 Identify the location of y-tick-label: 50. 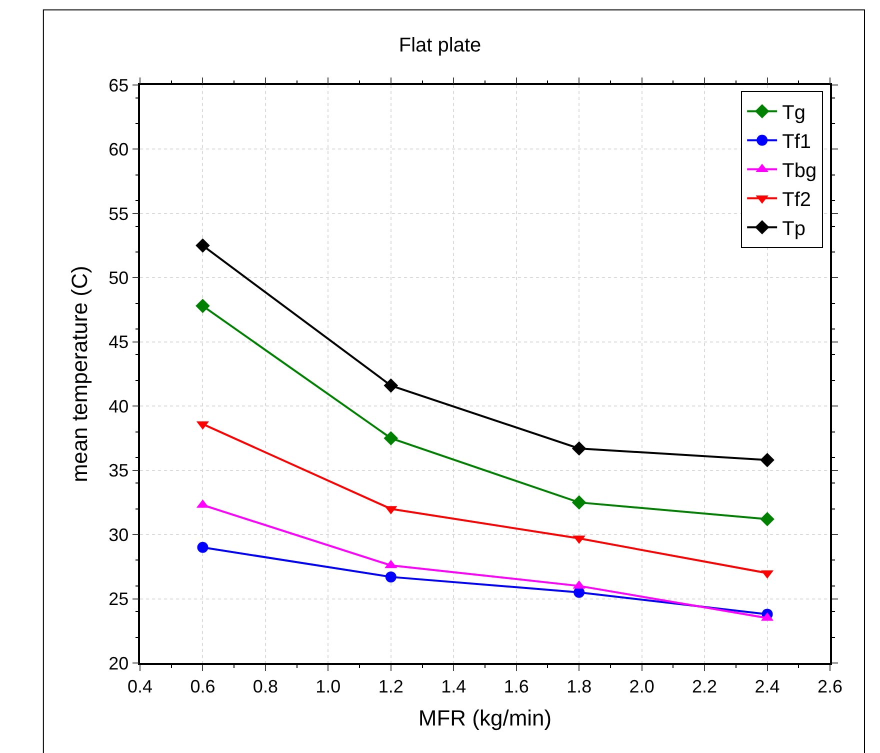
(118, 278).